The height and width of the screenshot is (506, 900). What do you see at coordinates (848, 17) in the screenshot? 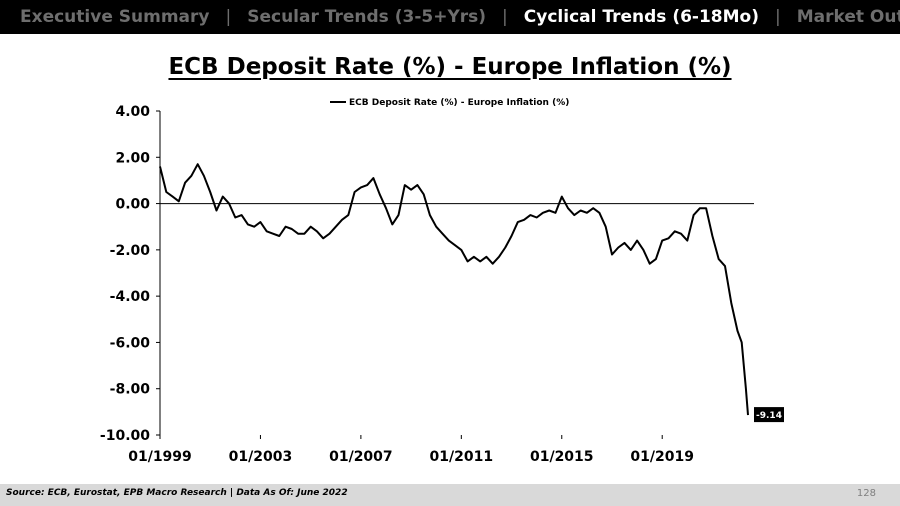
I see `tab-market-outlook: Market Outlook` at bounding box center [848, 17].